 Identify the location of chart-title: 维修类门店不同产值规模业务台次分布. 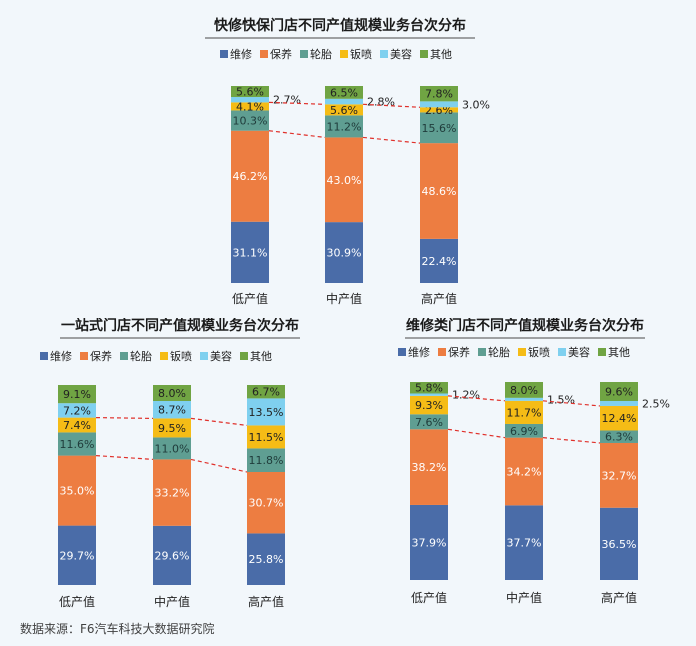
(525, 326).